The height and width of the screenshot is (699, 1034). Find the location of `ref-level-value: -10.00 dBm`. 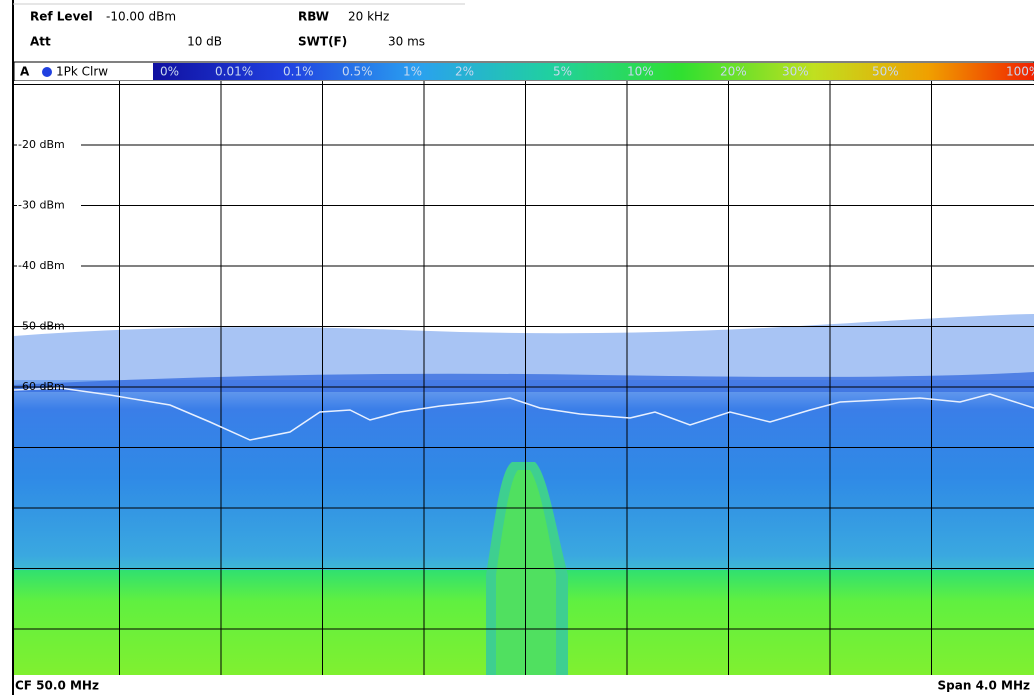

ref-level-value: -10.00 dBm is located at coordinates (141, 17).